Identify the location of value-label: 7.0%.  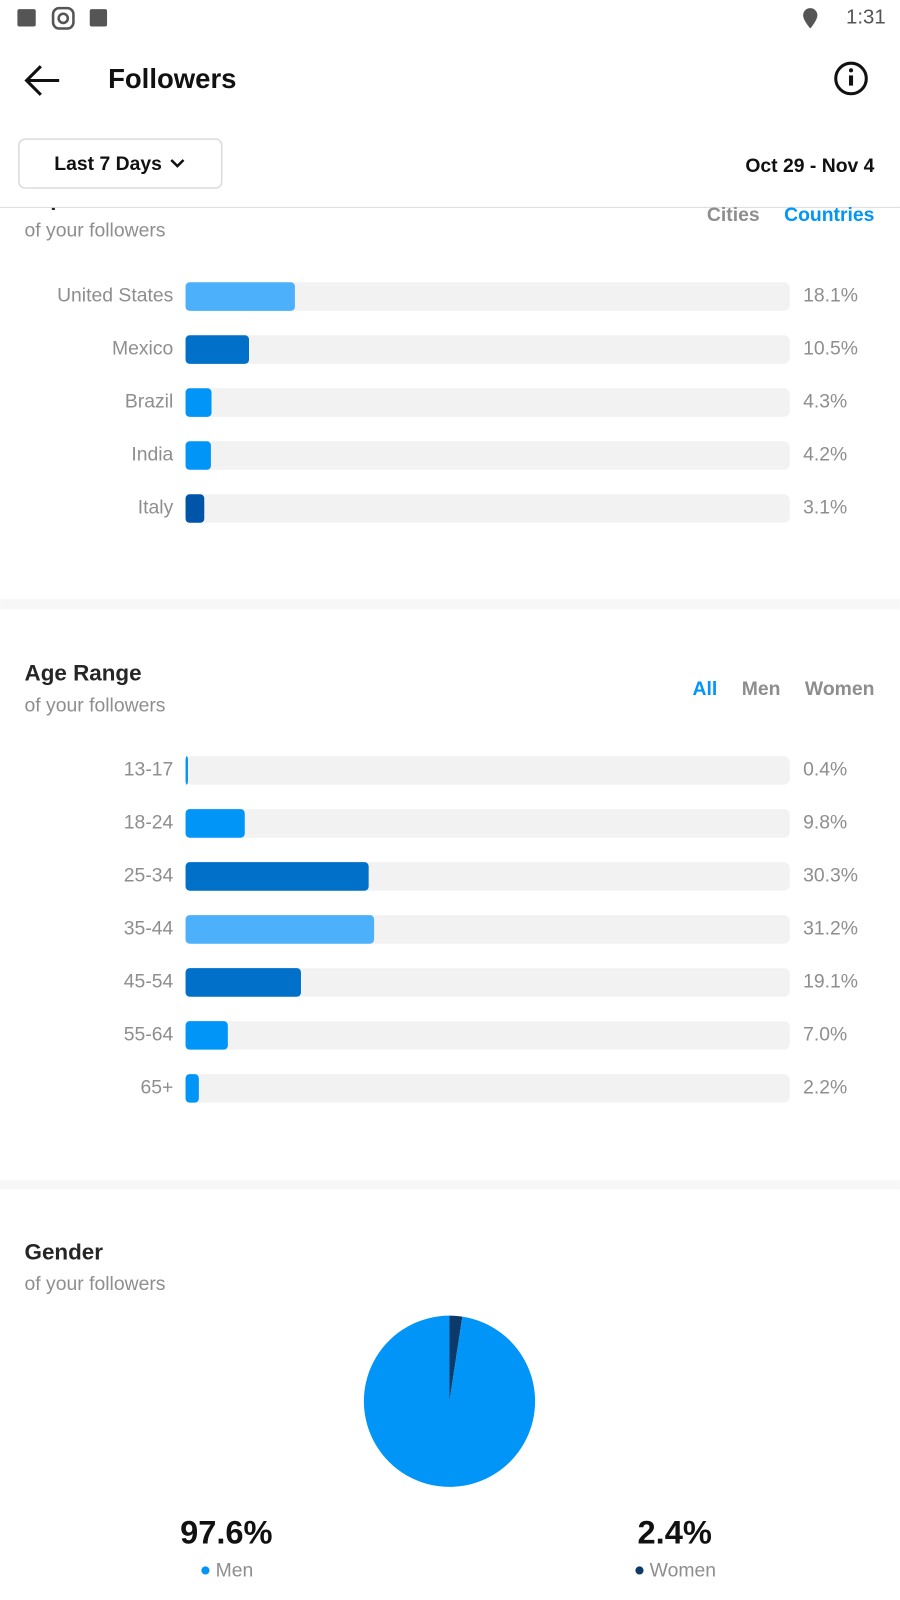
(825, 1035).